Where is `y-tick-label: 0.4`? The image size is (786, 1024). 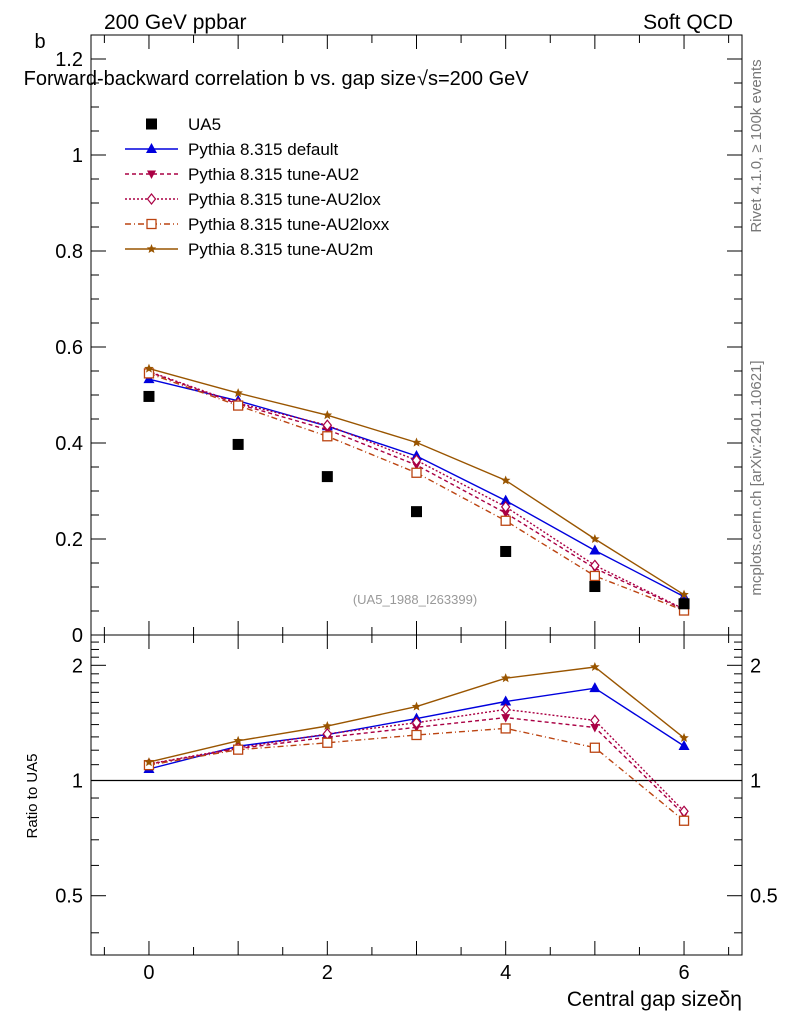
y-tick-label: 0.4 is located at coordinates (69, 444).